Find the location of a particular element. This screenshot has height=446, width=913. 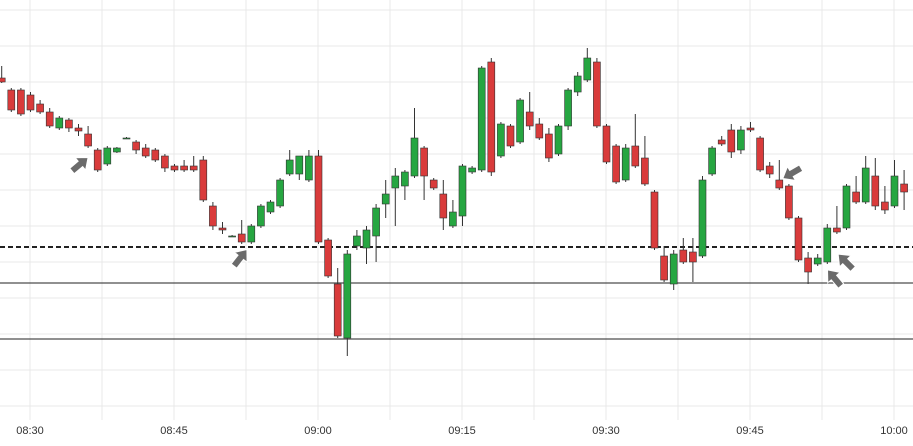

x-tick-label: 09:15 is located at coordinates (462, 431).